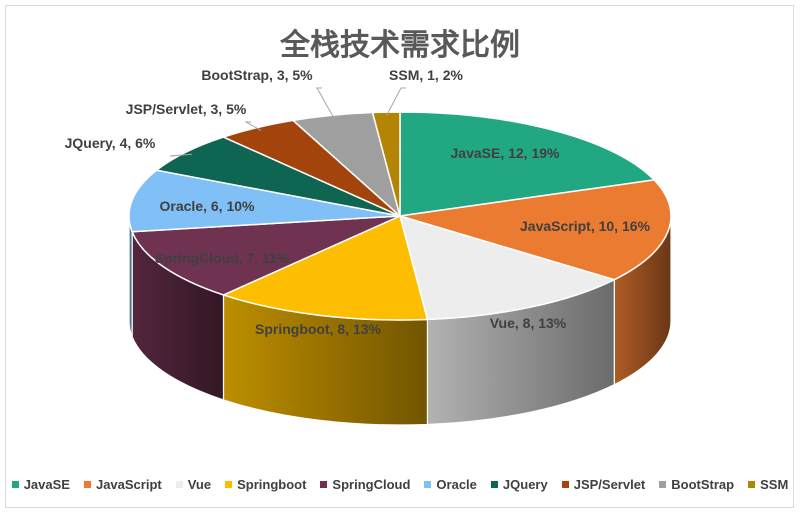 The width and height of the screenshot is (800, 514). I want to click on legend-item: SpringCloud, so click(365, 484).